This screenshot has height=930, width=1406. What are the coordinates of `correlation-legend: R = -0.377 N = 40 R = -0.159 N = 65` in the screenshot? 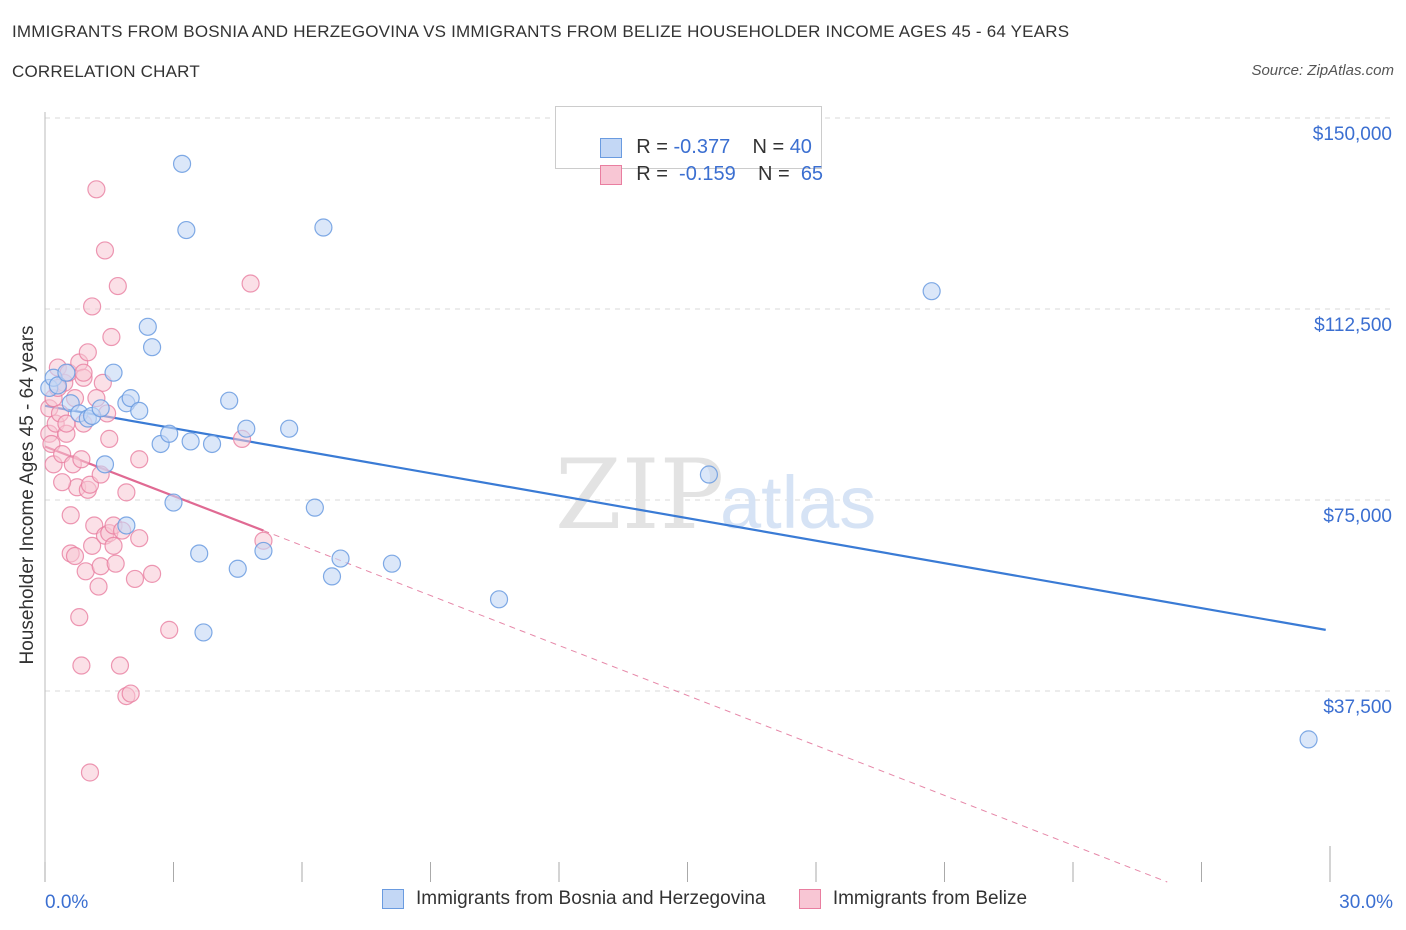 It's located at (689, 145).